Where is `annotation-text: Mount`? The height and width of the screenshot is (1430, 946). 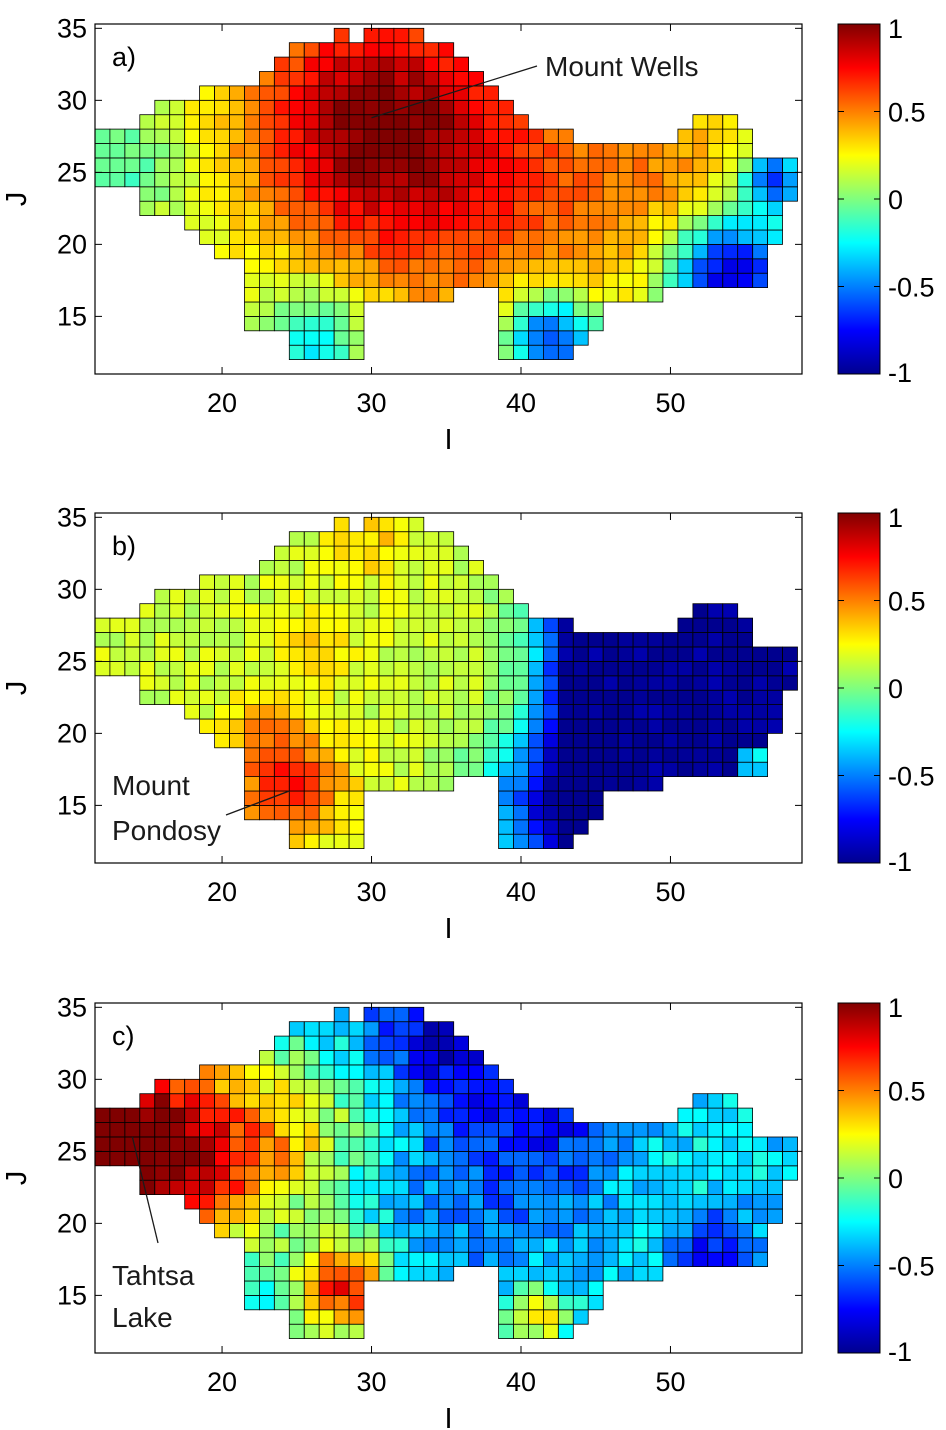 annotation-text: Mount is located at coordinates (151, 785).